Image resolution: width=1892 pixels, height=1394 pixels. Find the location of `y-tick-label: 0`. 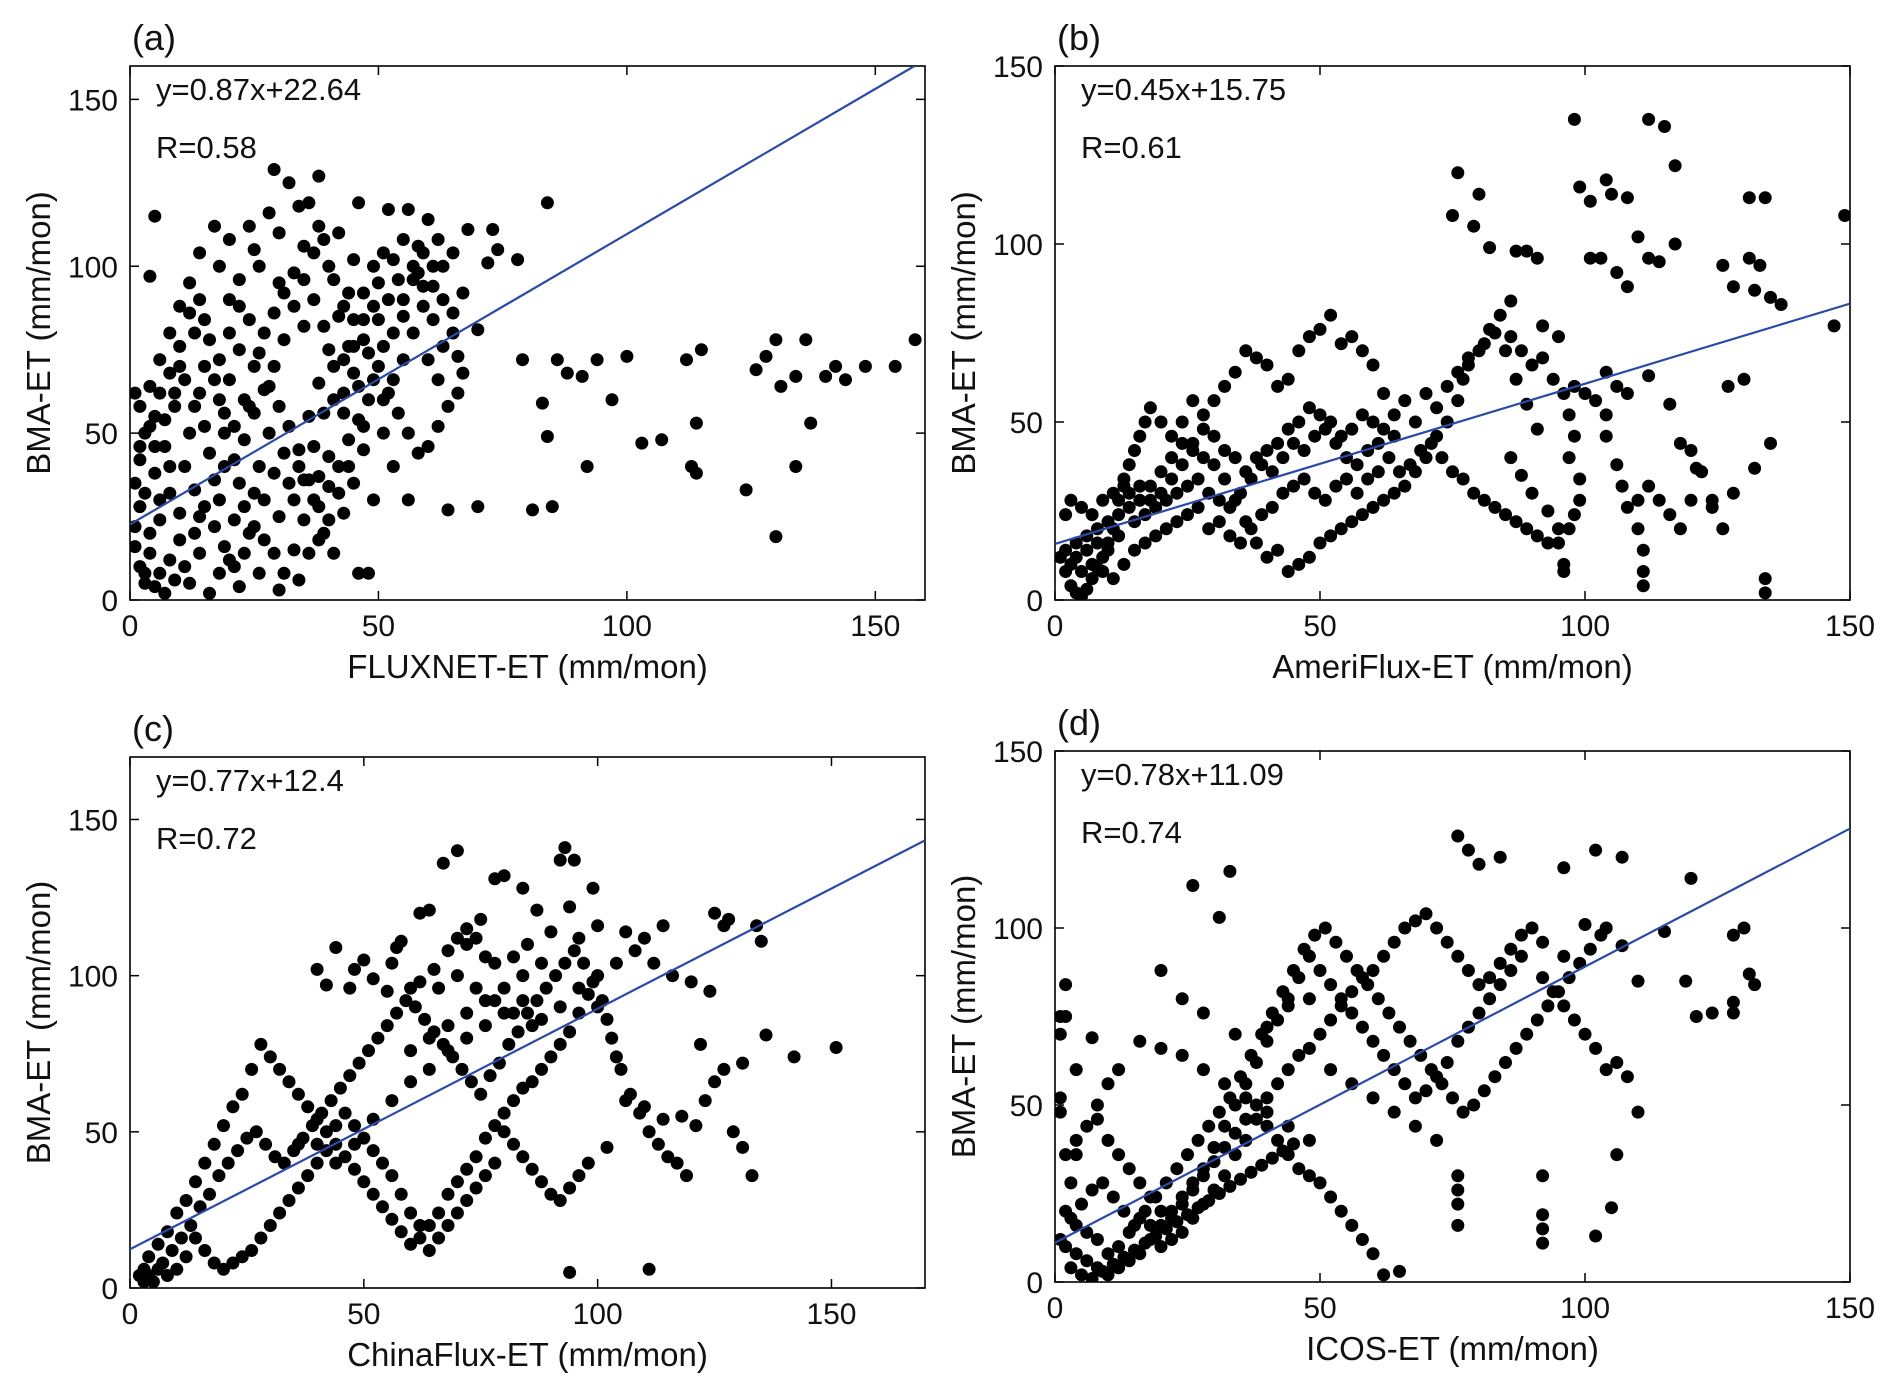

y-tick-label: 0 is located at coordinates (1034, 1283).